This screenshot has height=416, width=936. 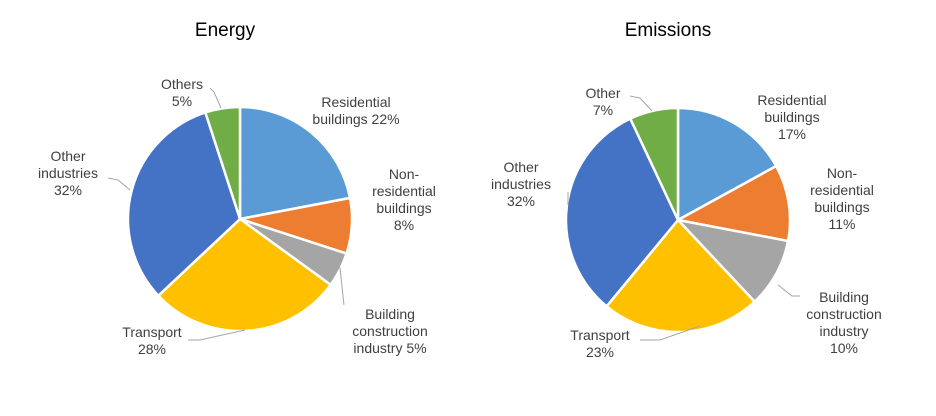 What do you see at coordinates (390, 314) in the screenshot?
I see `energy-data-label-2-line-0: Building` at bounding box center [390, 314].